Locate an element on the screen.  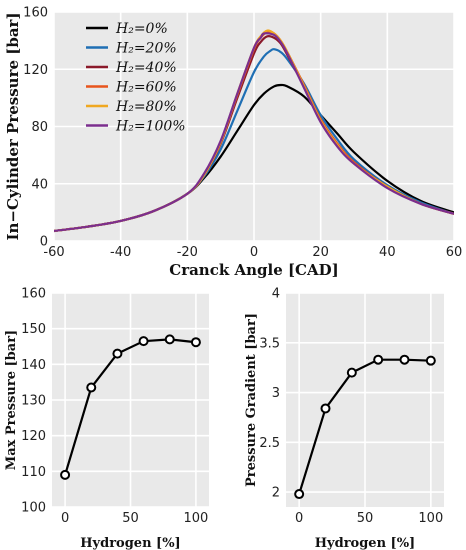
y-tick-labels: 0 40 80 120 160 is located at coordinates (35, 128).